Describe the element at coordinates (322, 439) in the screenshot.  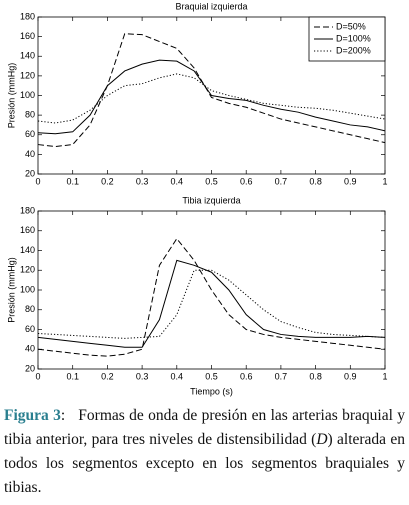
I see `caption-symbol: D` at that location.